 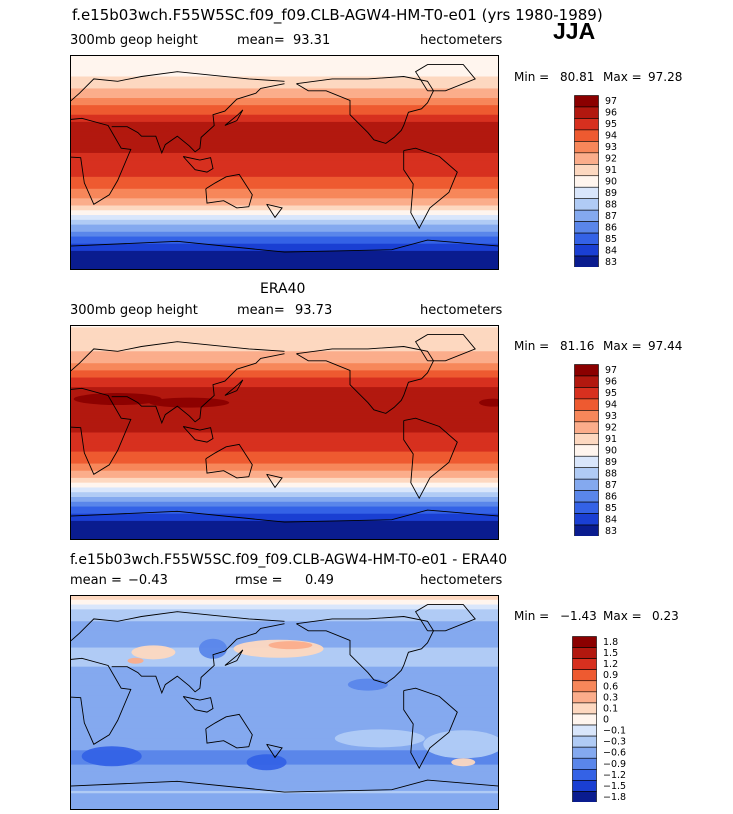 What do you see at coordinates (611, 416) in the screenshot?
I see `colorbar-tick-label: 93` at bounding box center [611, 416].